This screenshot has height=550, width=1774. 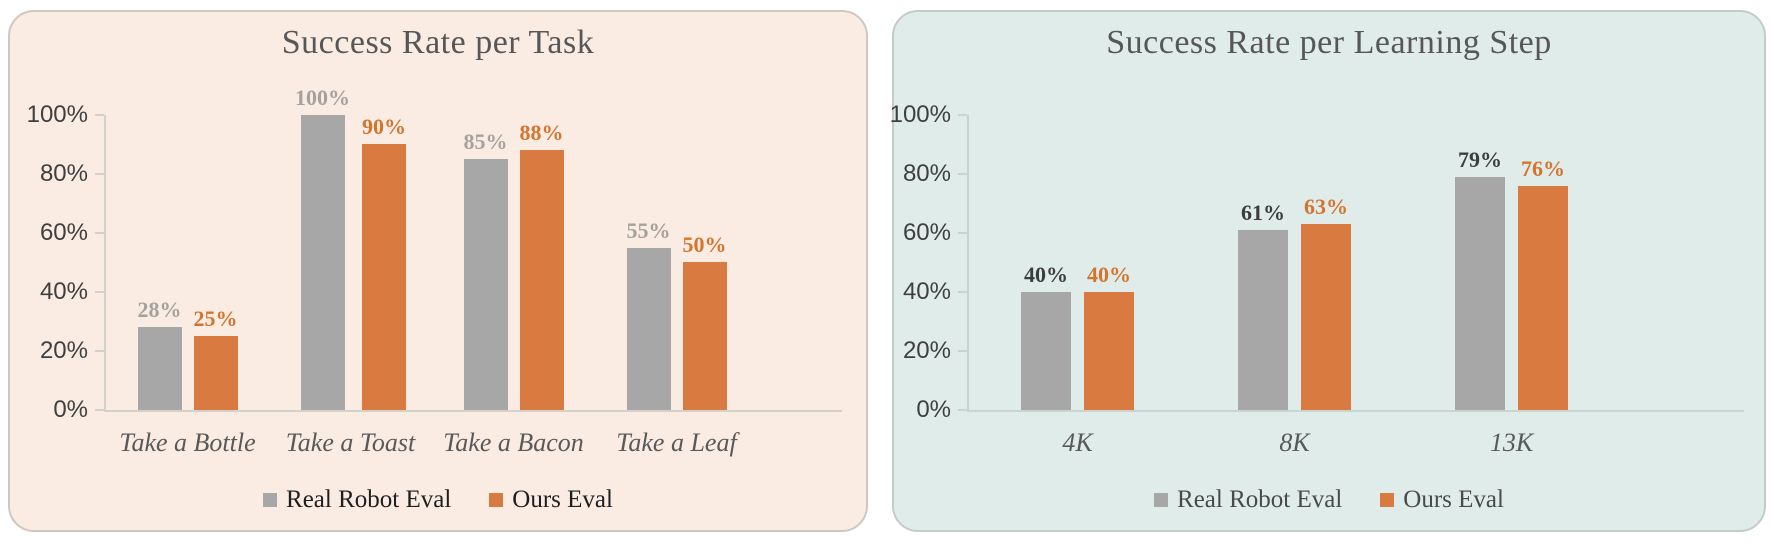 I want to click on bar-wrap: 100%, so click(x=322, y=248).